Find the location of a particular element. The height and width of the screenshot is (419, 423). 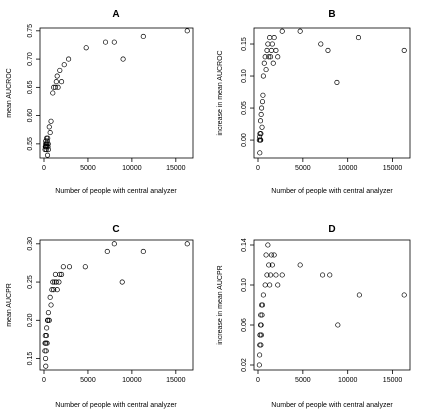

y-tick-label: 0.06 is located at coordinates (244, 325).